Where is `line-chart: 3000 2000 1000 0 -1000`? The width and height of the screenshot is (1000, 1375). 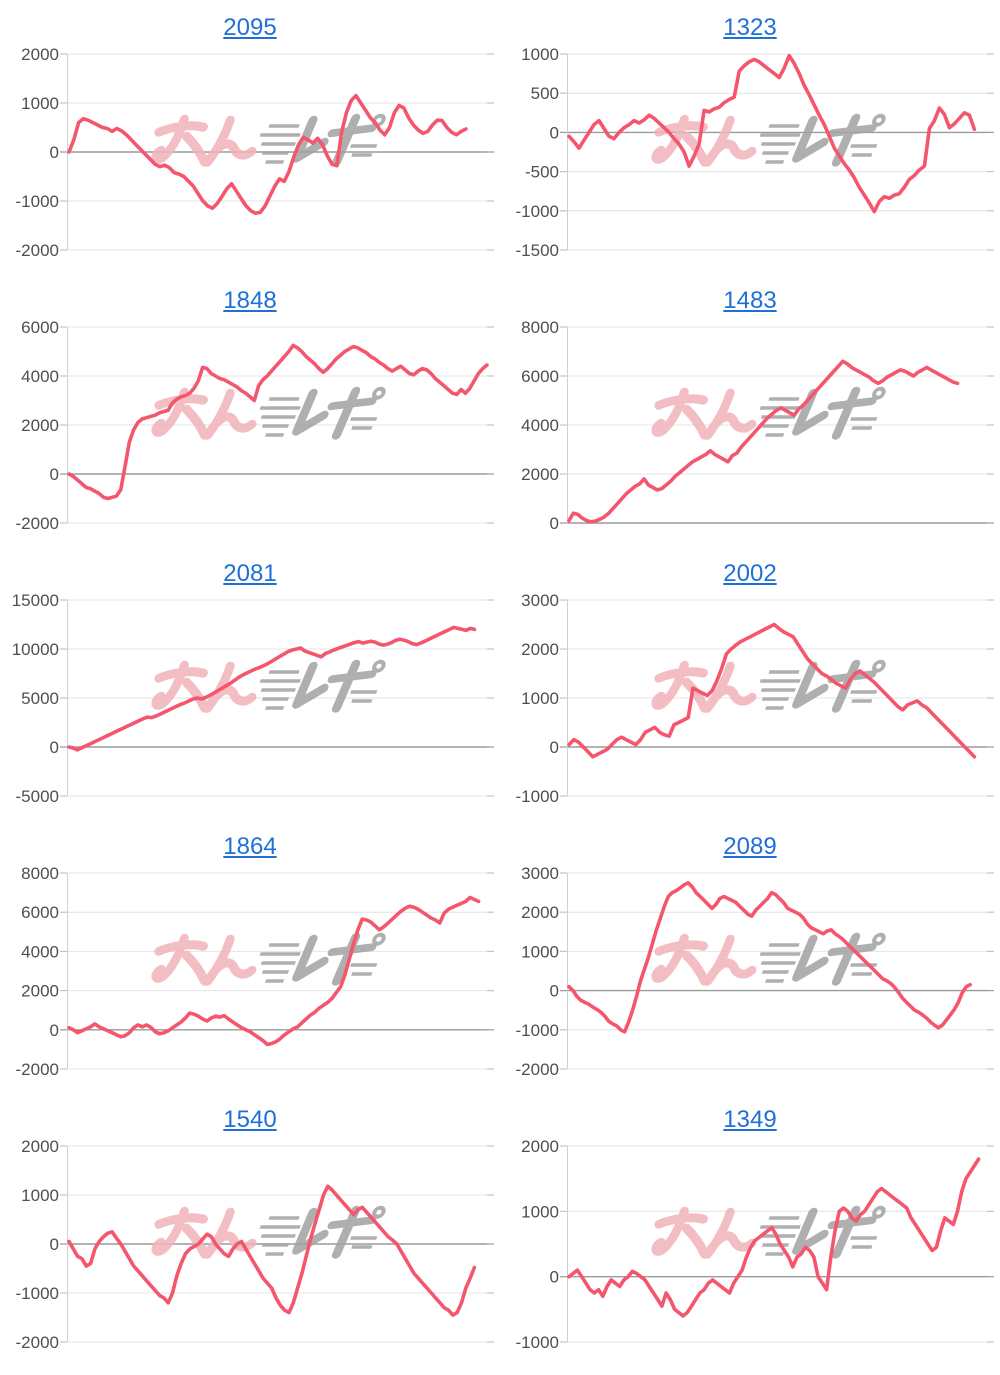
line-chart: 3000 2000 1000 0 -1000 is located at coordinates (755, 698).